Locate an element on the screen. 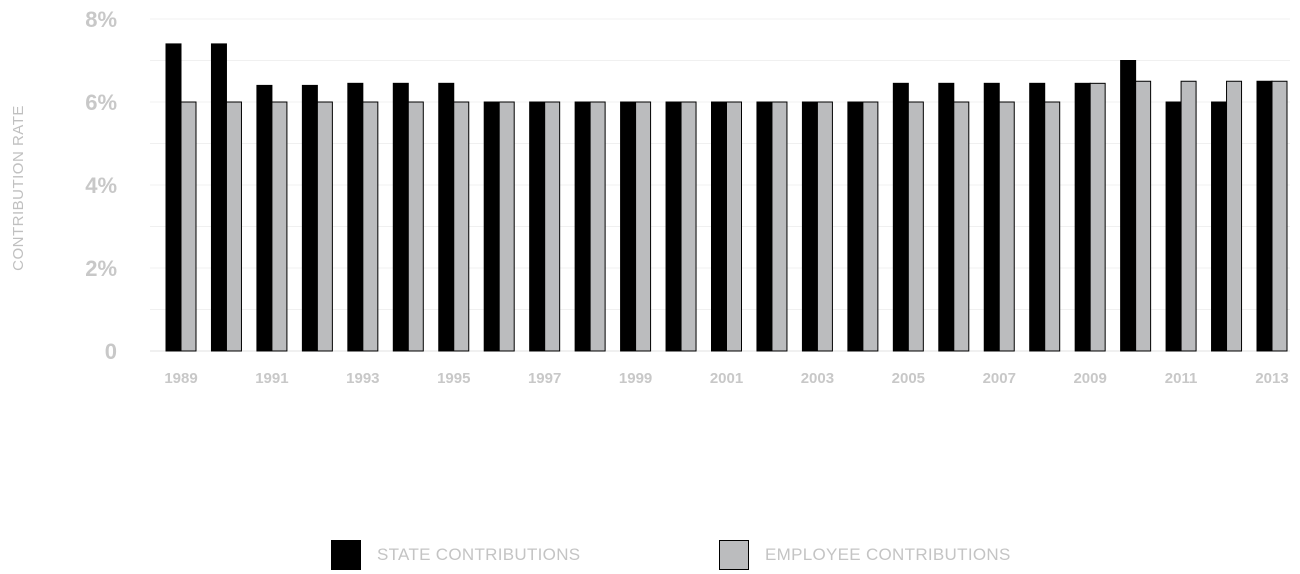 Image resolution: width=1300 pixels, height=574 pixels. y-axis-ticks: 0 2% 4% 6% 8% is located at coordinates (101, 185).